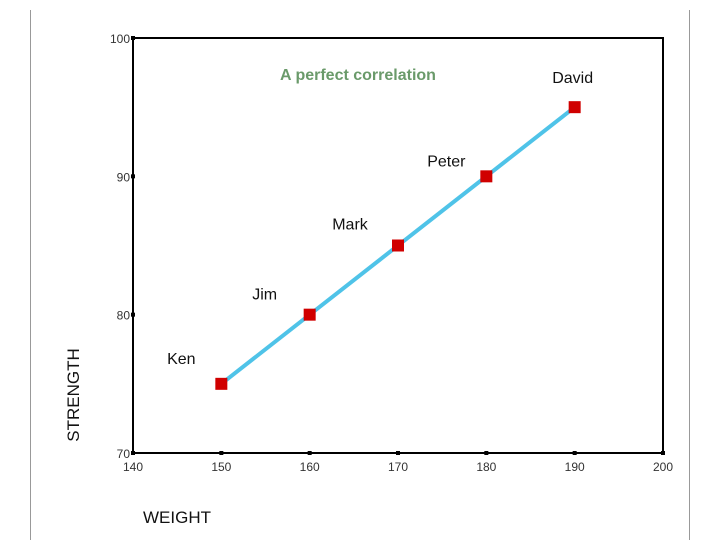 The height and width of the screenshot is (540, 720). I want to click on data-point-mark, so click(398, 245).